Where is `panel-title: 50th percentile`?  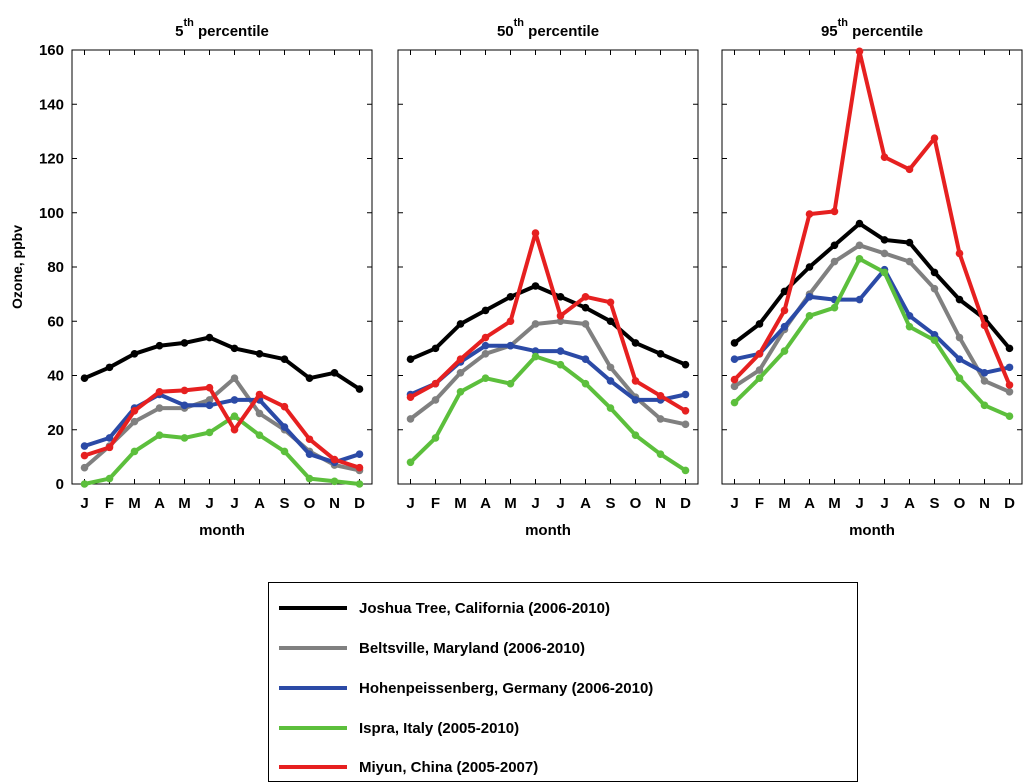
panel-title: 50th percentile is located at coordinates (548, 28).